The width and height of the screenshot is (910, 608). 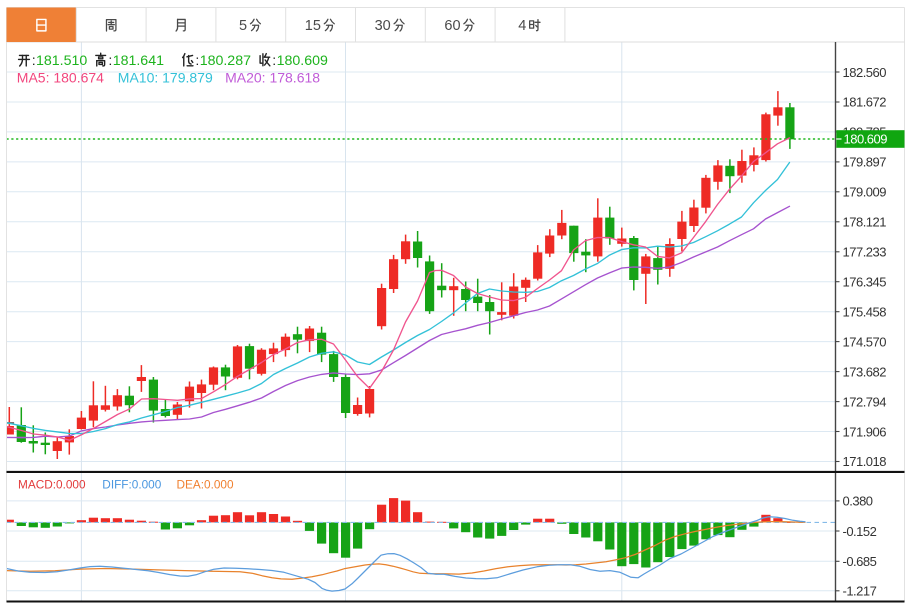 What do you see at coordinates (313, 26) in the screenshot?
I see `svg-text: 15` at bounding box center [313, 26].